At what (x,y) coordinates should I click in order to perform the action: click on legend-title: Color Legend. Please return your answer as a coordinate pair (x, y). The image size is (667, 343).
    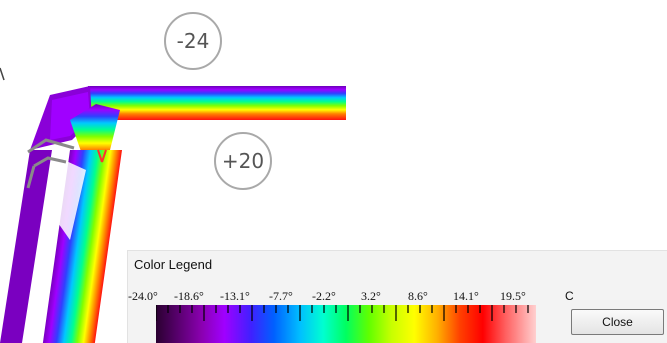
    Looking at the image, I should click on (173, 264).